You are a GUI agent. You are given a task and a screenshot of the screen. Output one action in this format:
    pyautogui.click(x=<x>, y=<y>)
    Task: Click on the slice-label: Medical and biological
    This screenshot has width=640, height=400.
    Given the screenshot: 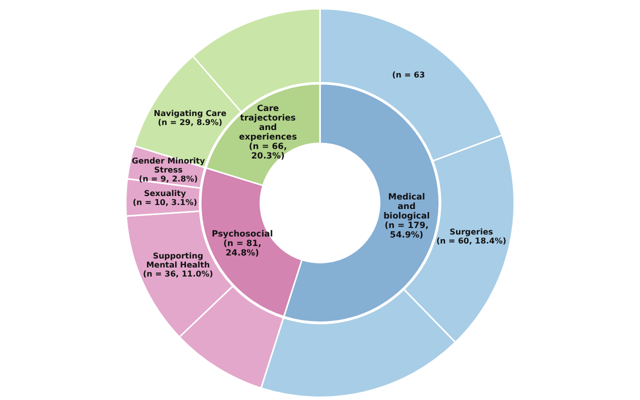 What is the action you would take?
    pyautogui.click(x=406, y=207)
    